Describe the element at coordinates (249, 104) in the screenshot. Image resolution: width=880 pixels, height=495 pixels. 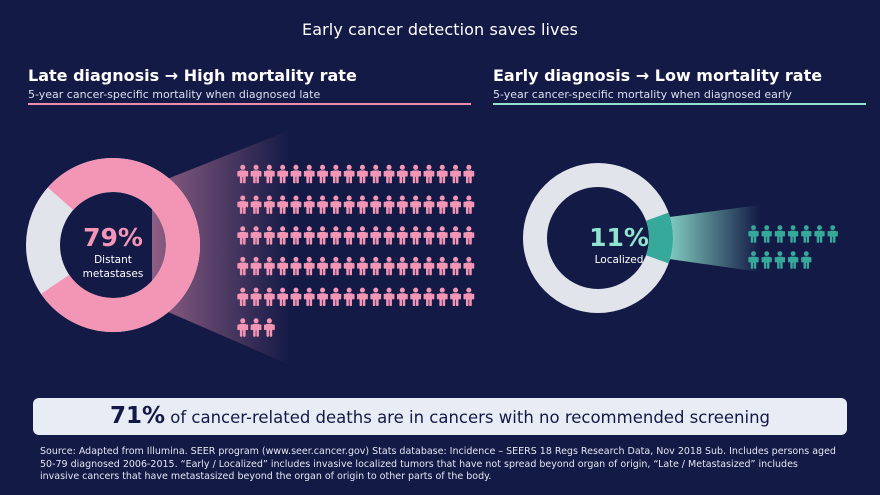
I see `late-diagnosis-divider` at that location.